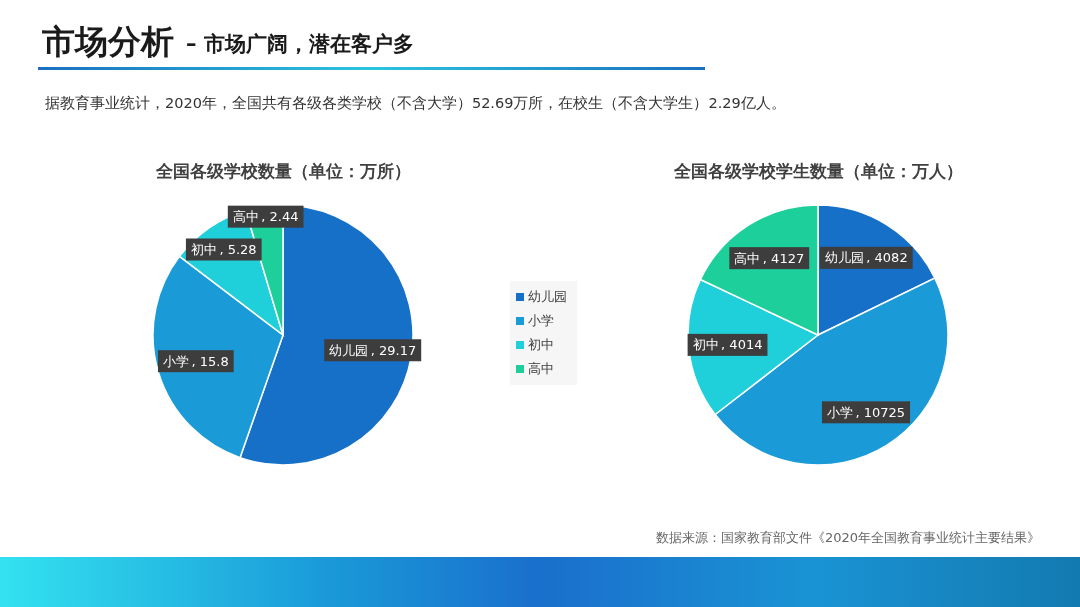 The image size is (1080, 607). Describe the element at coordinates (108, 42) in the screenshot. I see `text: 市场分析` at that location.